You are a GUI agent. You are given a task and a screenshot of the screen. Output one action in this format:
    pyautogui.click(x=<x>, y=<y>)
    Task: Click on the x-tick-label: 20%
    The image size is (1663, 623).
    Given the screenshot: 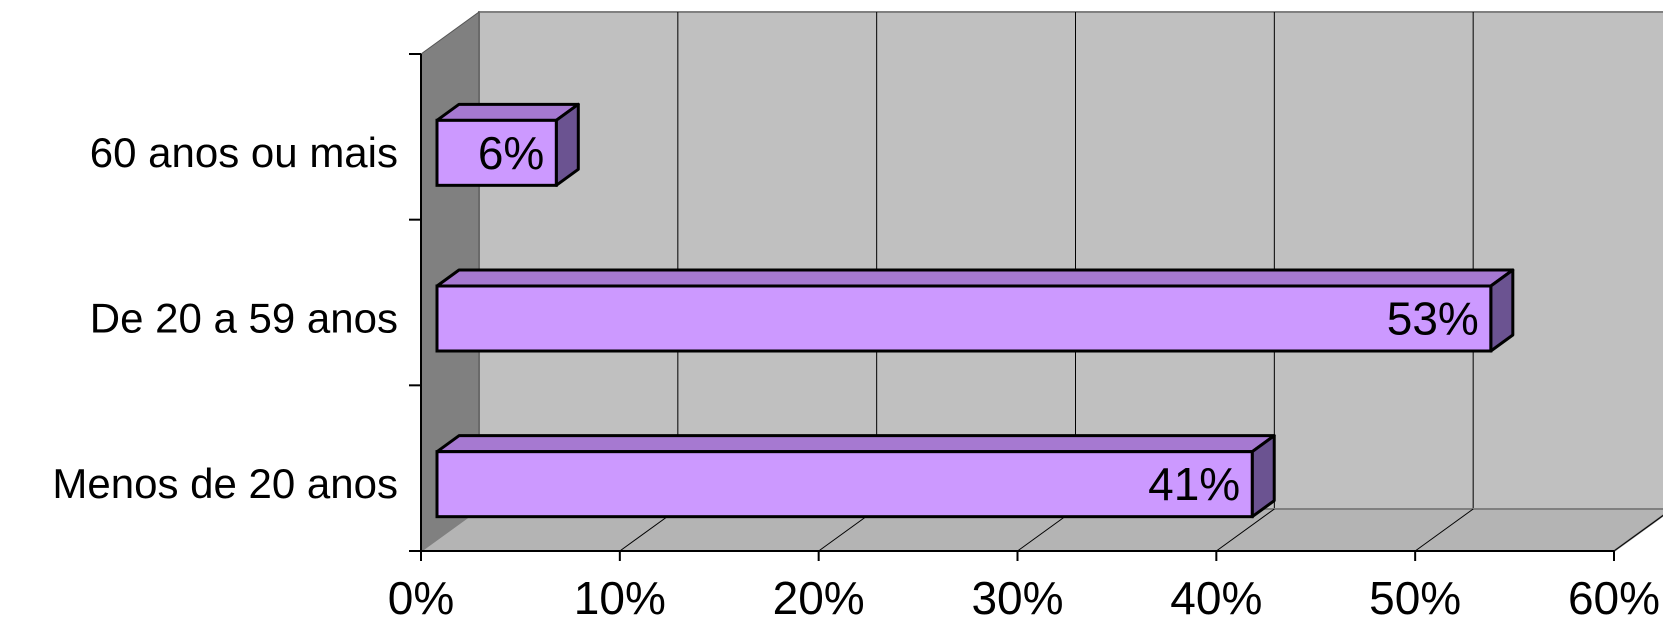 What is the action you would take?
    pyautogui.click(x=819, y=597)
    